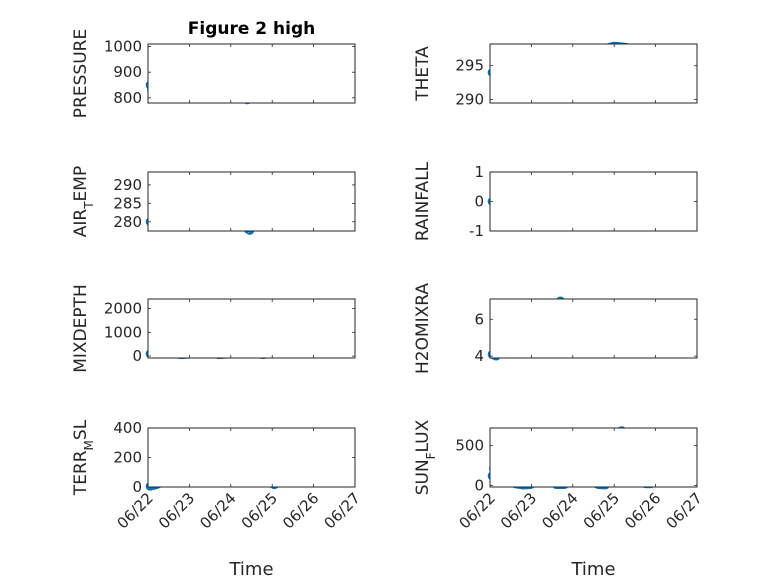 Image resolution: width=778 pixels, height=583 pixels. What do you see at coordinates (127, 72) in the screenshot?
I see `y-tick-label: 900` at bounding box center [127, 72].